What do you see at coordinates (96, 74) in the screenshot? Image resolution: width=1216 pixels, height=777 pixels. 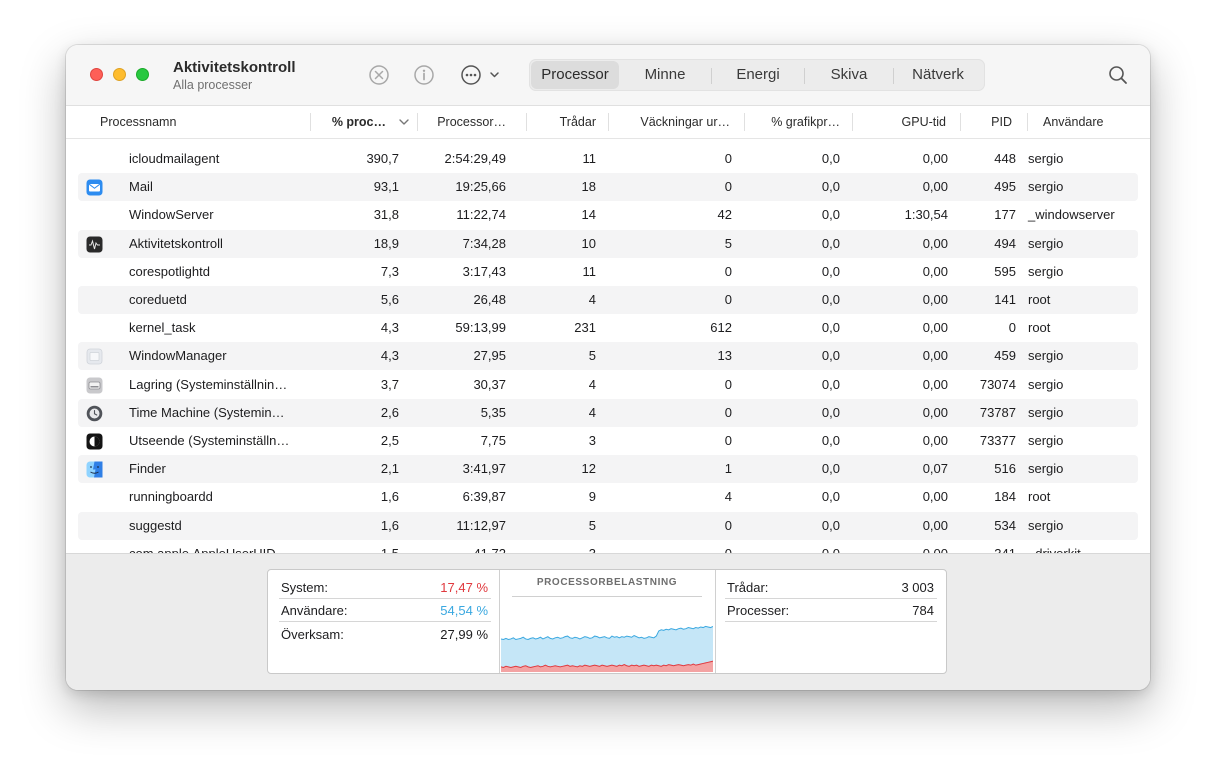 I see `close-window-button` at bounding box center [96, 74].